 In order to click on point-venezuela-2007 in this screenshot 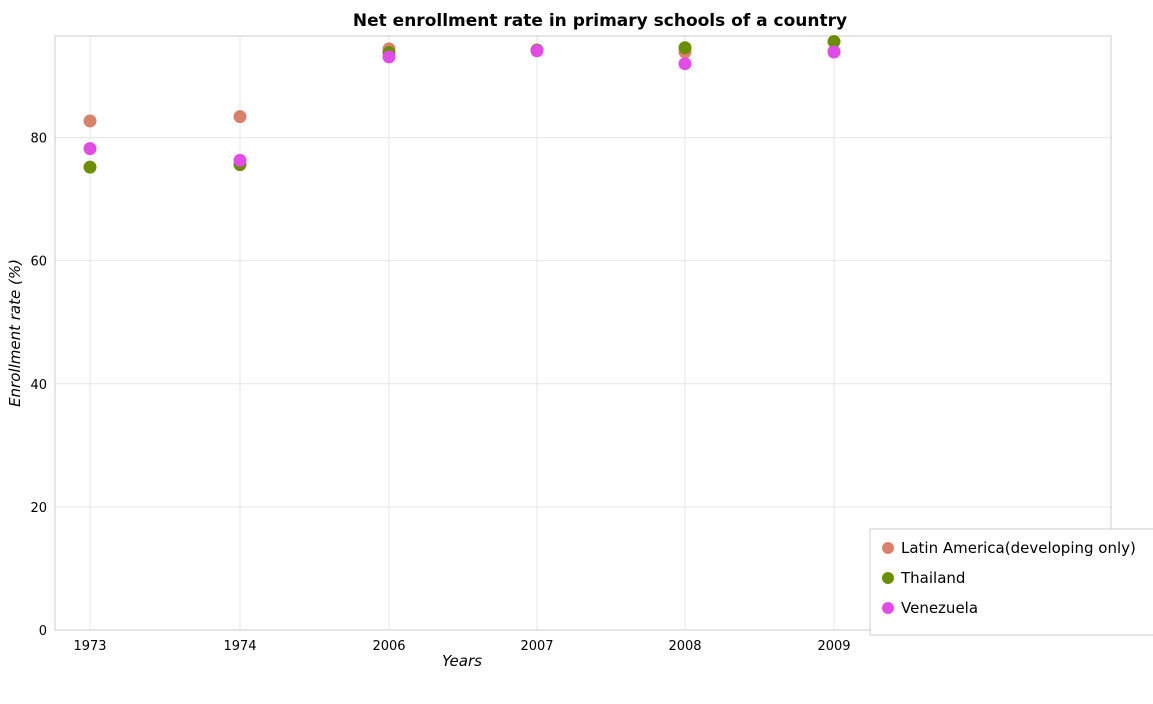, I will do `click(537, 51)`.